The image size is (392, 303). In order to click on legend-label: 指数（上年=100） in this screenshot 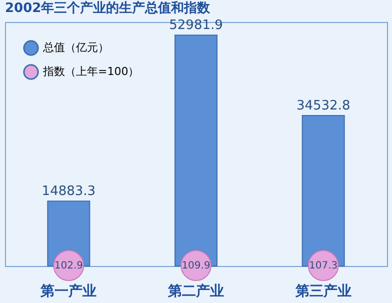, I will do `click(91, 71)`.